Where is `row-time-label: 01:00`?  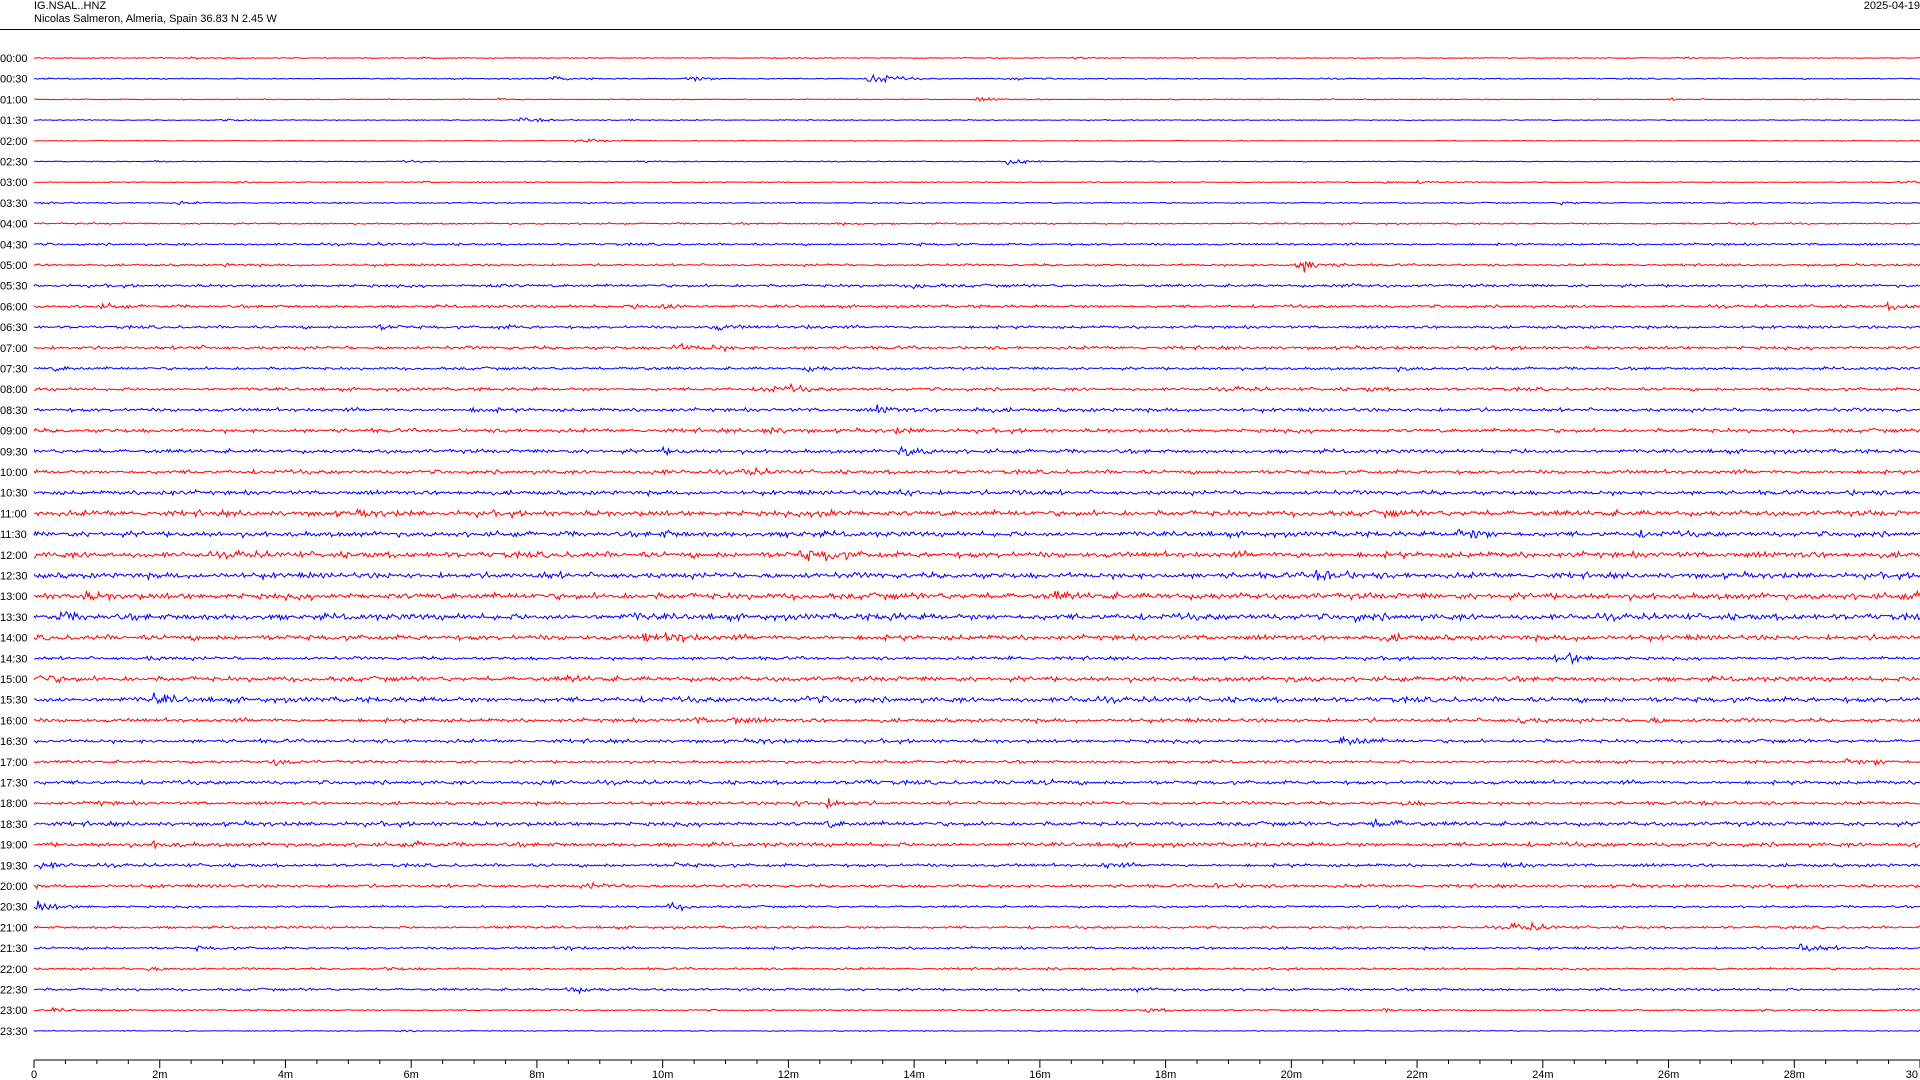
row-time-label: 01:00 is located at coordinates (14, 100).